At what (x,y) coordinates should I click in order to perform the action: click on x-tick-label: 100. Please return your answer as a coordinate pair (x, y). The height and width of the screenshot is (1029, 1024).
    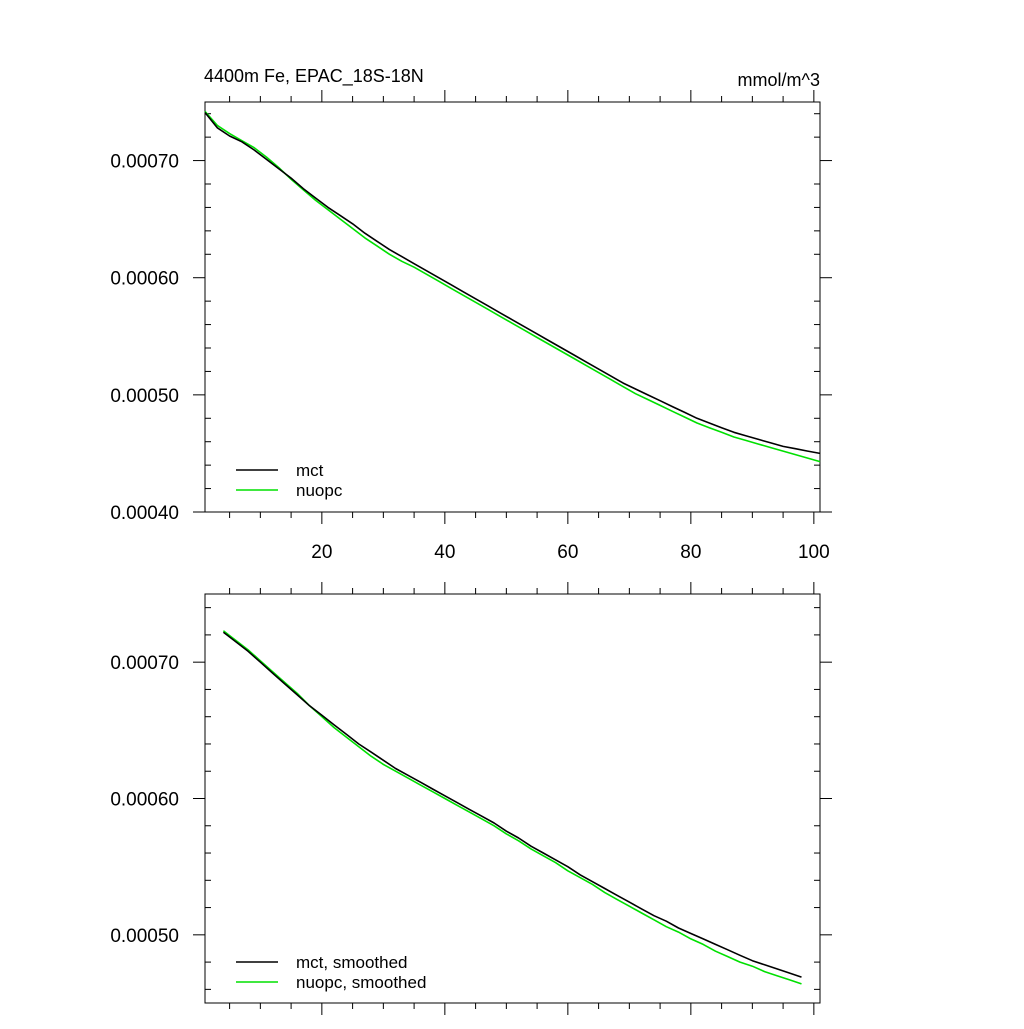
    Looking at the image, I should click on (814, 552).